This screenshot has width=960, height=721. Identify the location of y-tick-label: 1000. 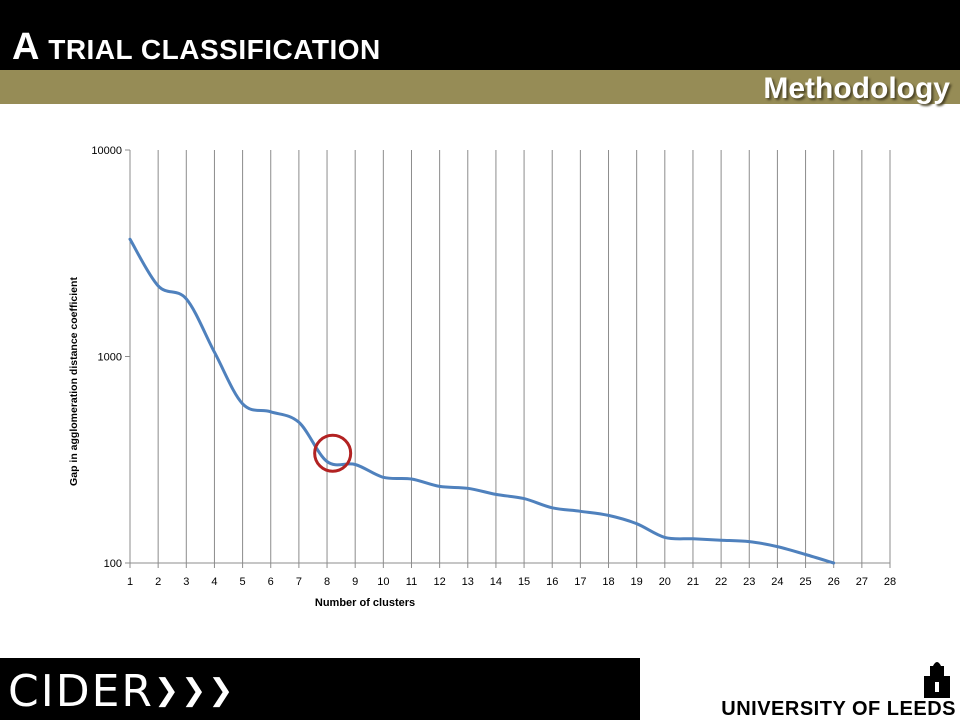
(110, 358).